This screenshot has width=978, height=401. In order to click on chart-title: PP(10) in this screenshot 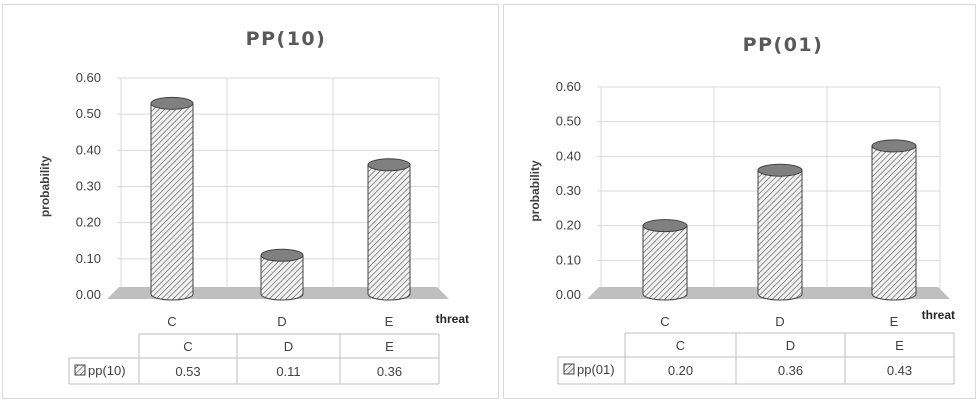, I will do `click(286, 39)`.